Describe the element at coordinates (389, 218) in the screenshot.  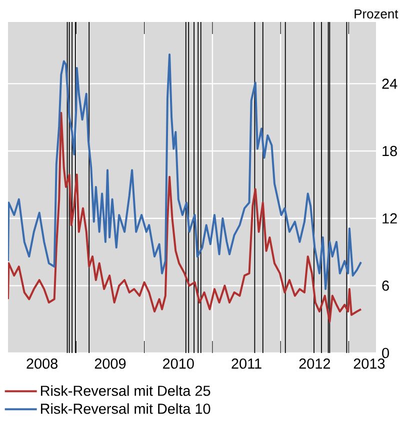
I see `y-tick-label: 12` at that location.